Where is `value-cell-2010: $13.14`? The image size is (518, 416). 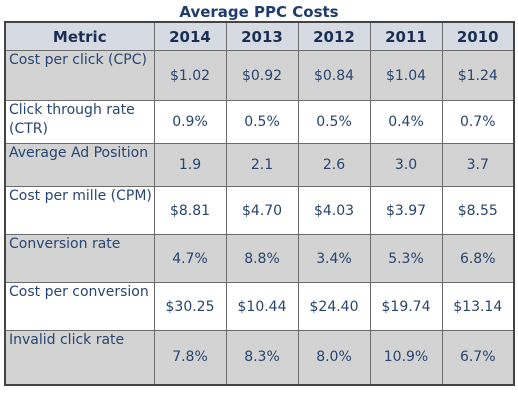
value-cell-2010: $13.14 is located at coordinates (478, 306).